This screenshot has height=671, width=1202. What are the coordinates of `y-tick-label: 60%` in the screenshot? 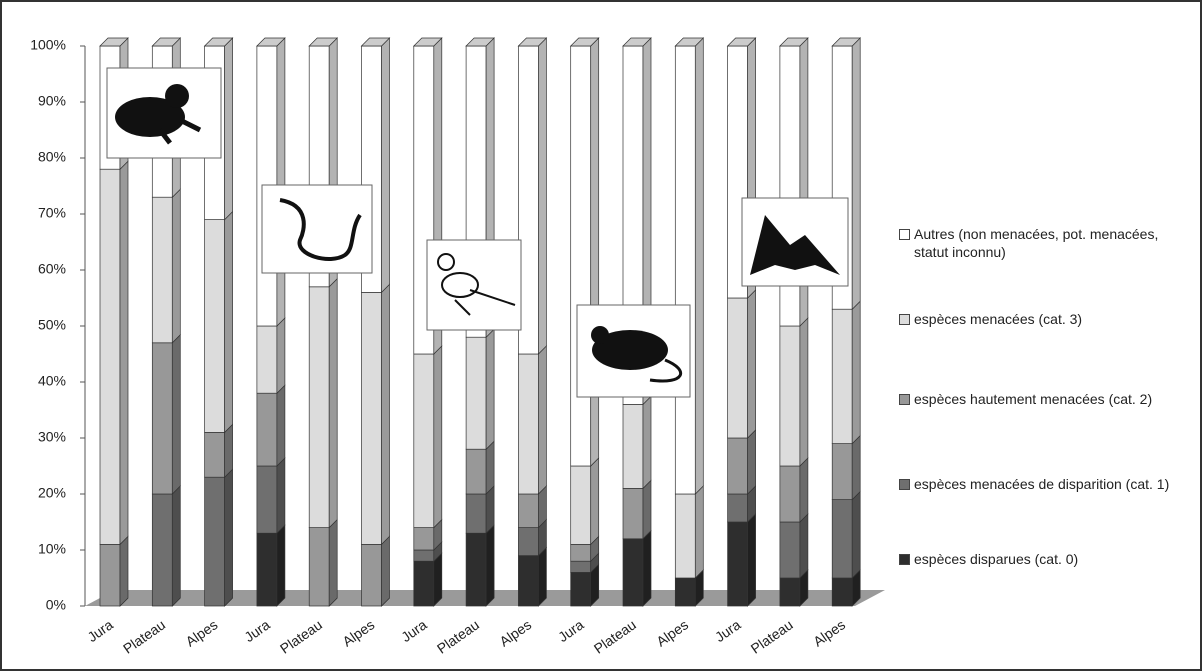 It's located at (52, 269).